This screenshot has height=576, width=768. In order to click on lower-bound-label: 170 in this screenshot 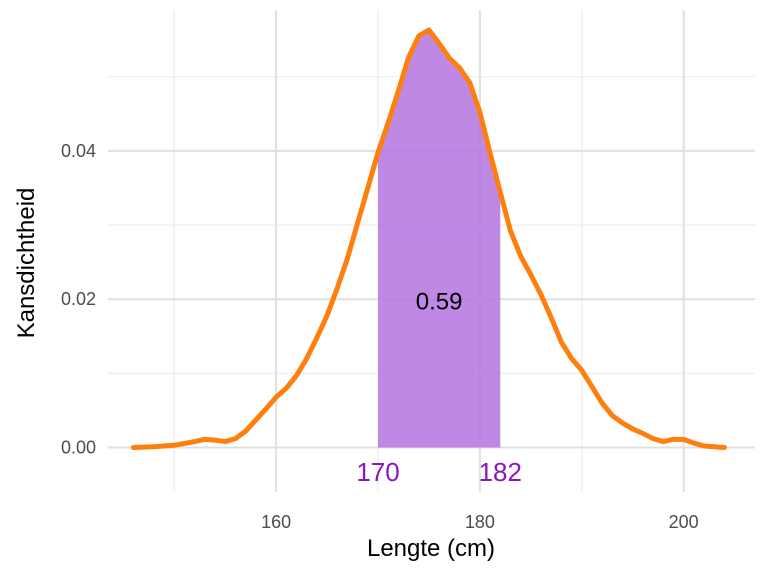, I will do `click(377, 472)`.